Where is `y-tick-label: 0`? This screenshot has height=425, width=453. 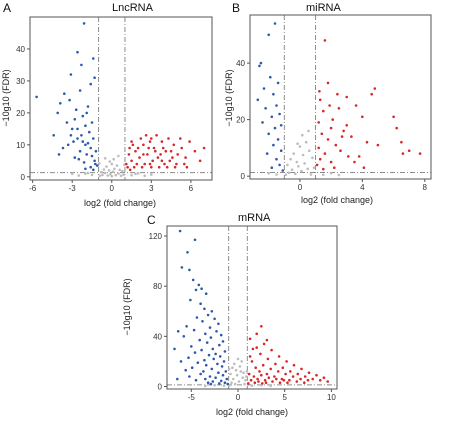 y-tick-label: 0 is located at coordinates (243, 176).